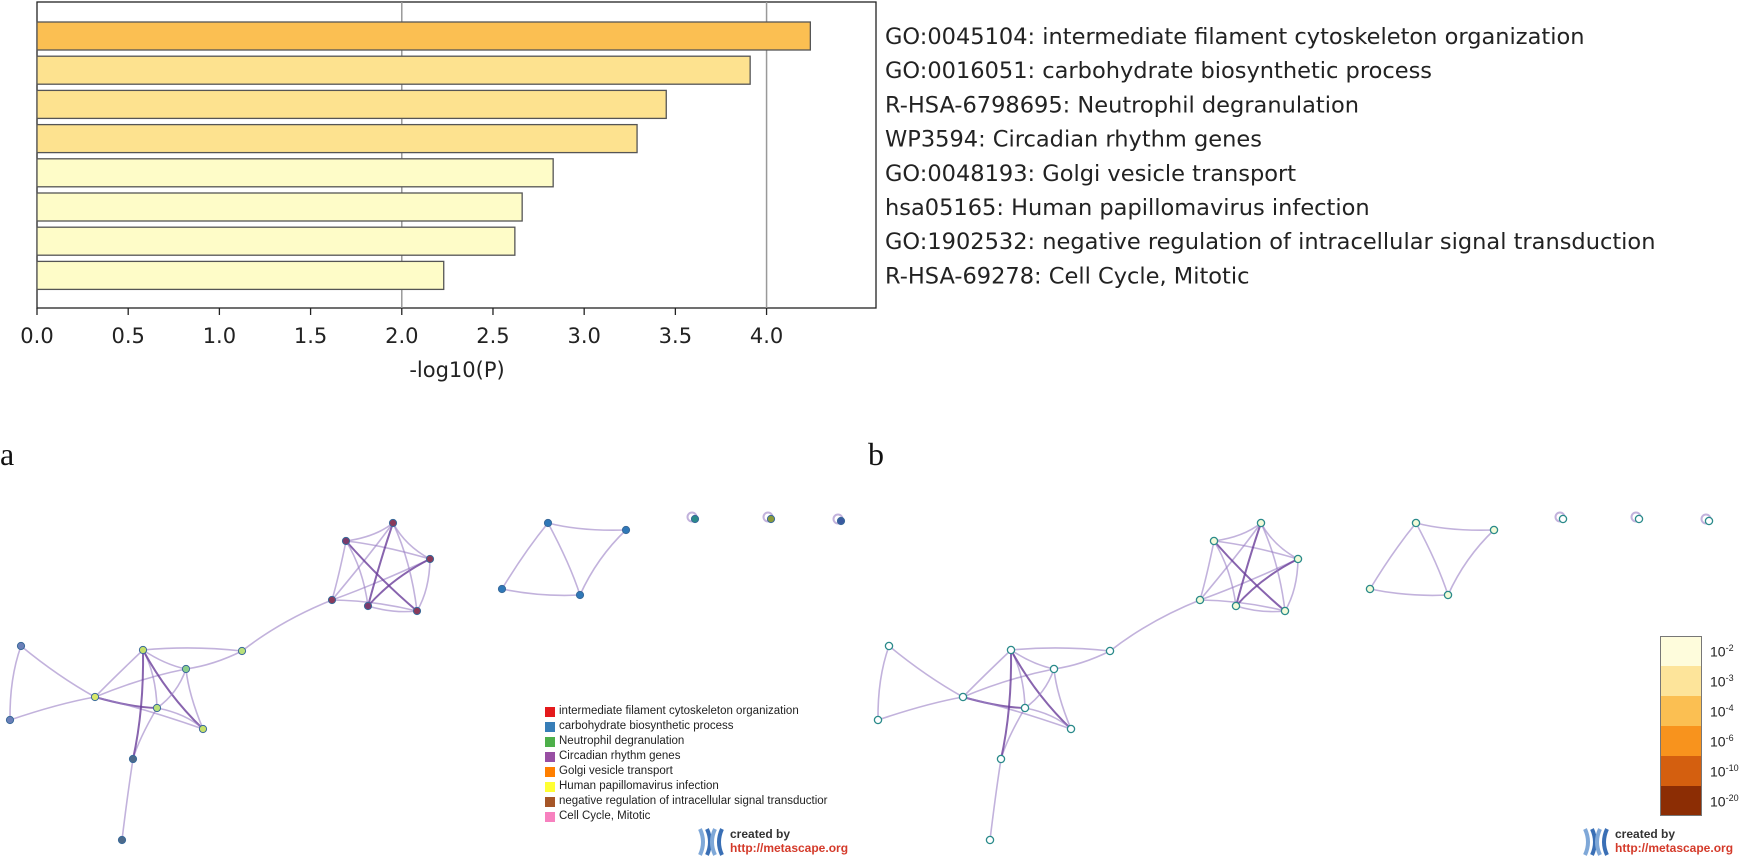 This screenshot has height=859, width=1754. I want to click on scale-row: 10-6, so click(1699, 741).